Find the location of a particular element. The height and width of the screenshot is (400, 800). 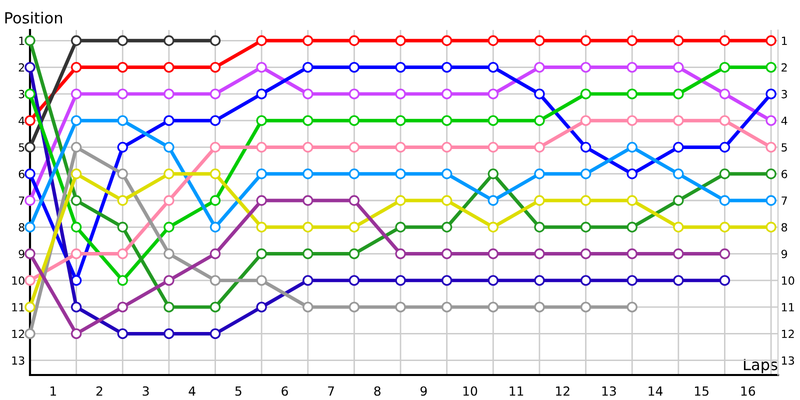

y-tick-label: 8 is located at coordinates (21, 227).